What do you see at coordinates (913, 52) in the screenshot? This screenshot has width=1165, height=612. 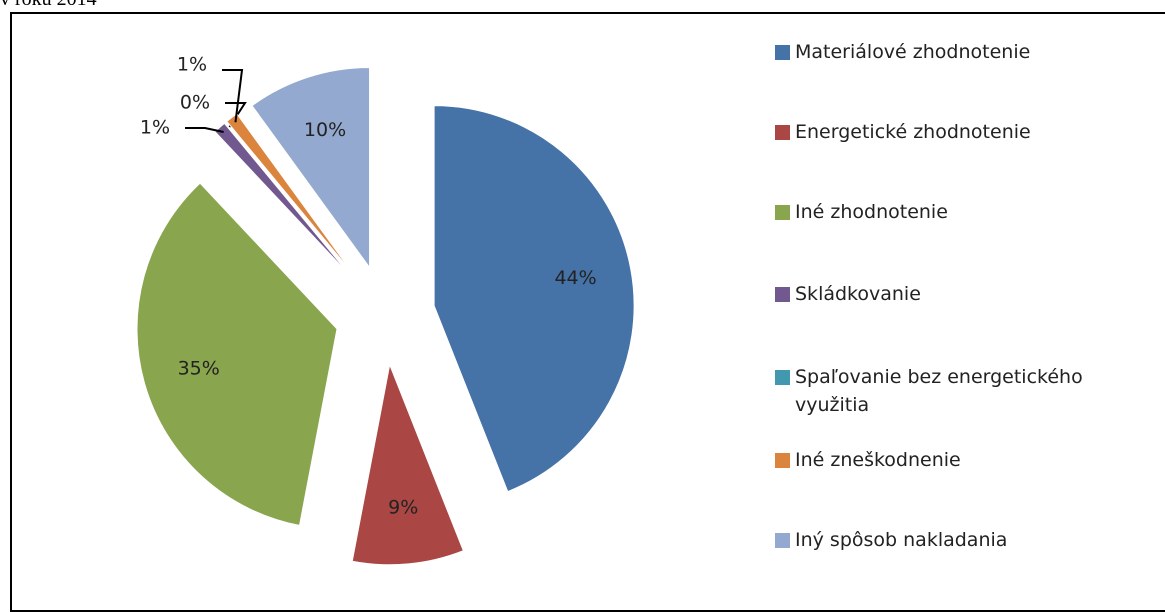 I see `legend-label: Materiálové zhodnotenie` at bounding box center [913, 52].